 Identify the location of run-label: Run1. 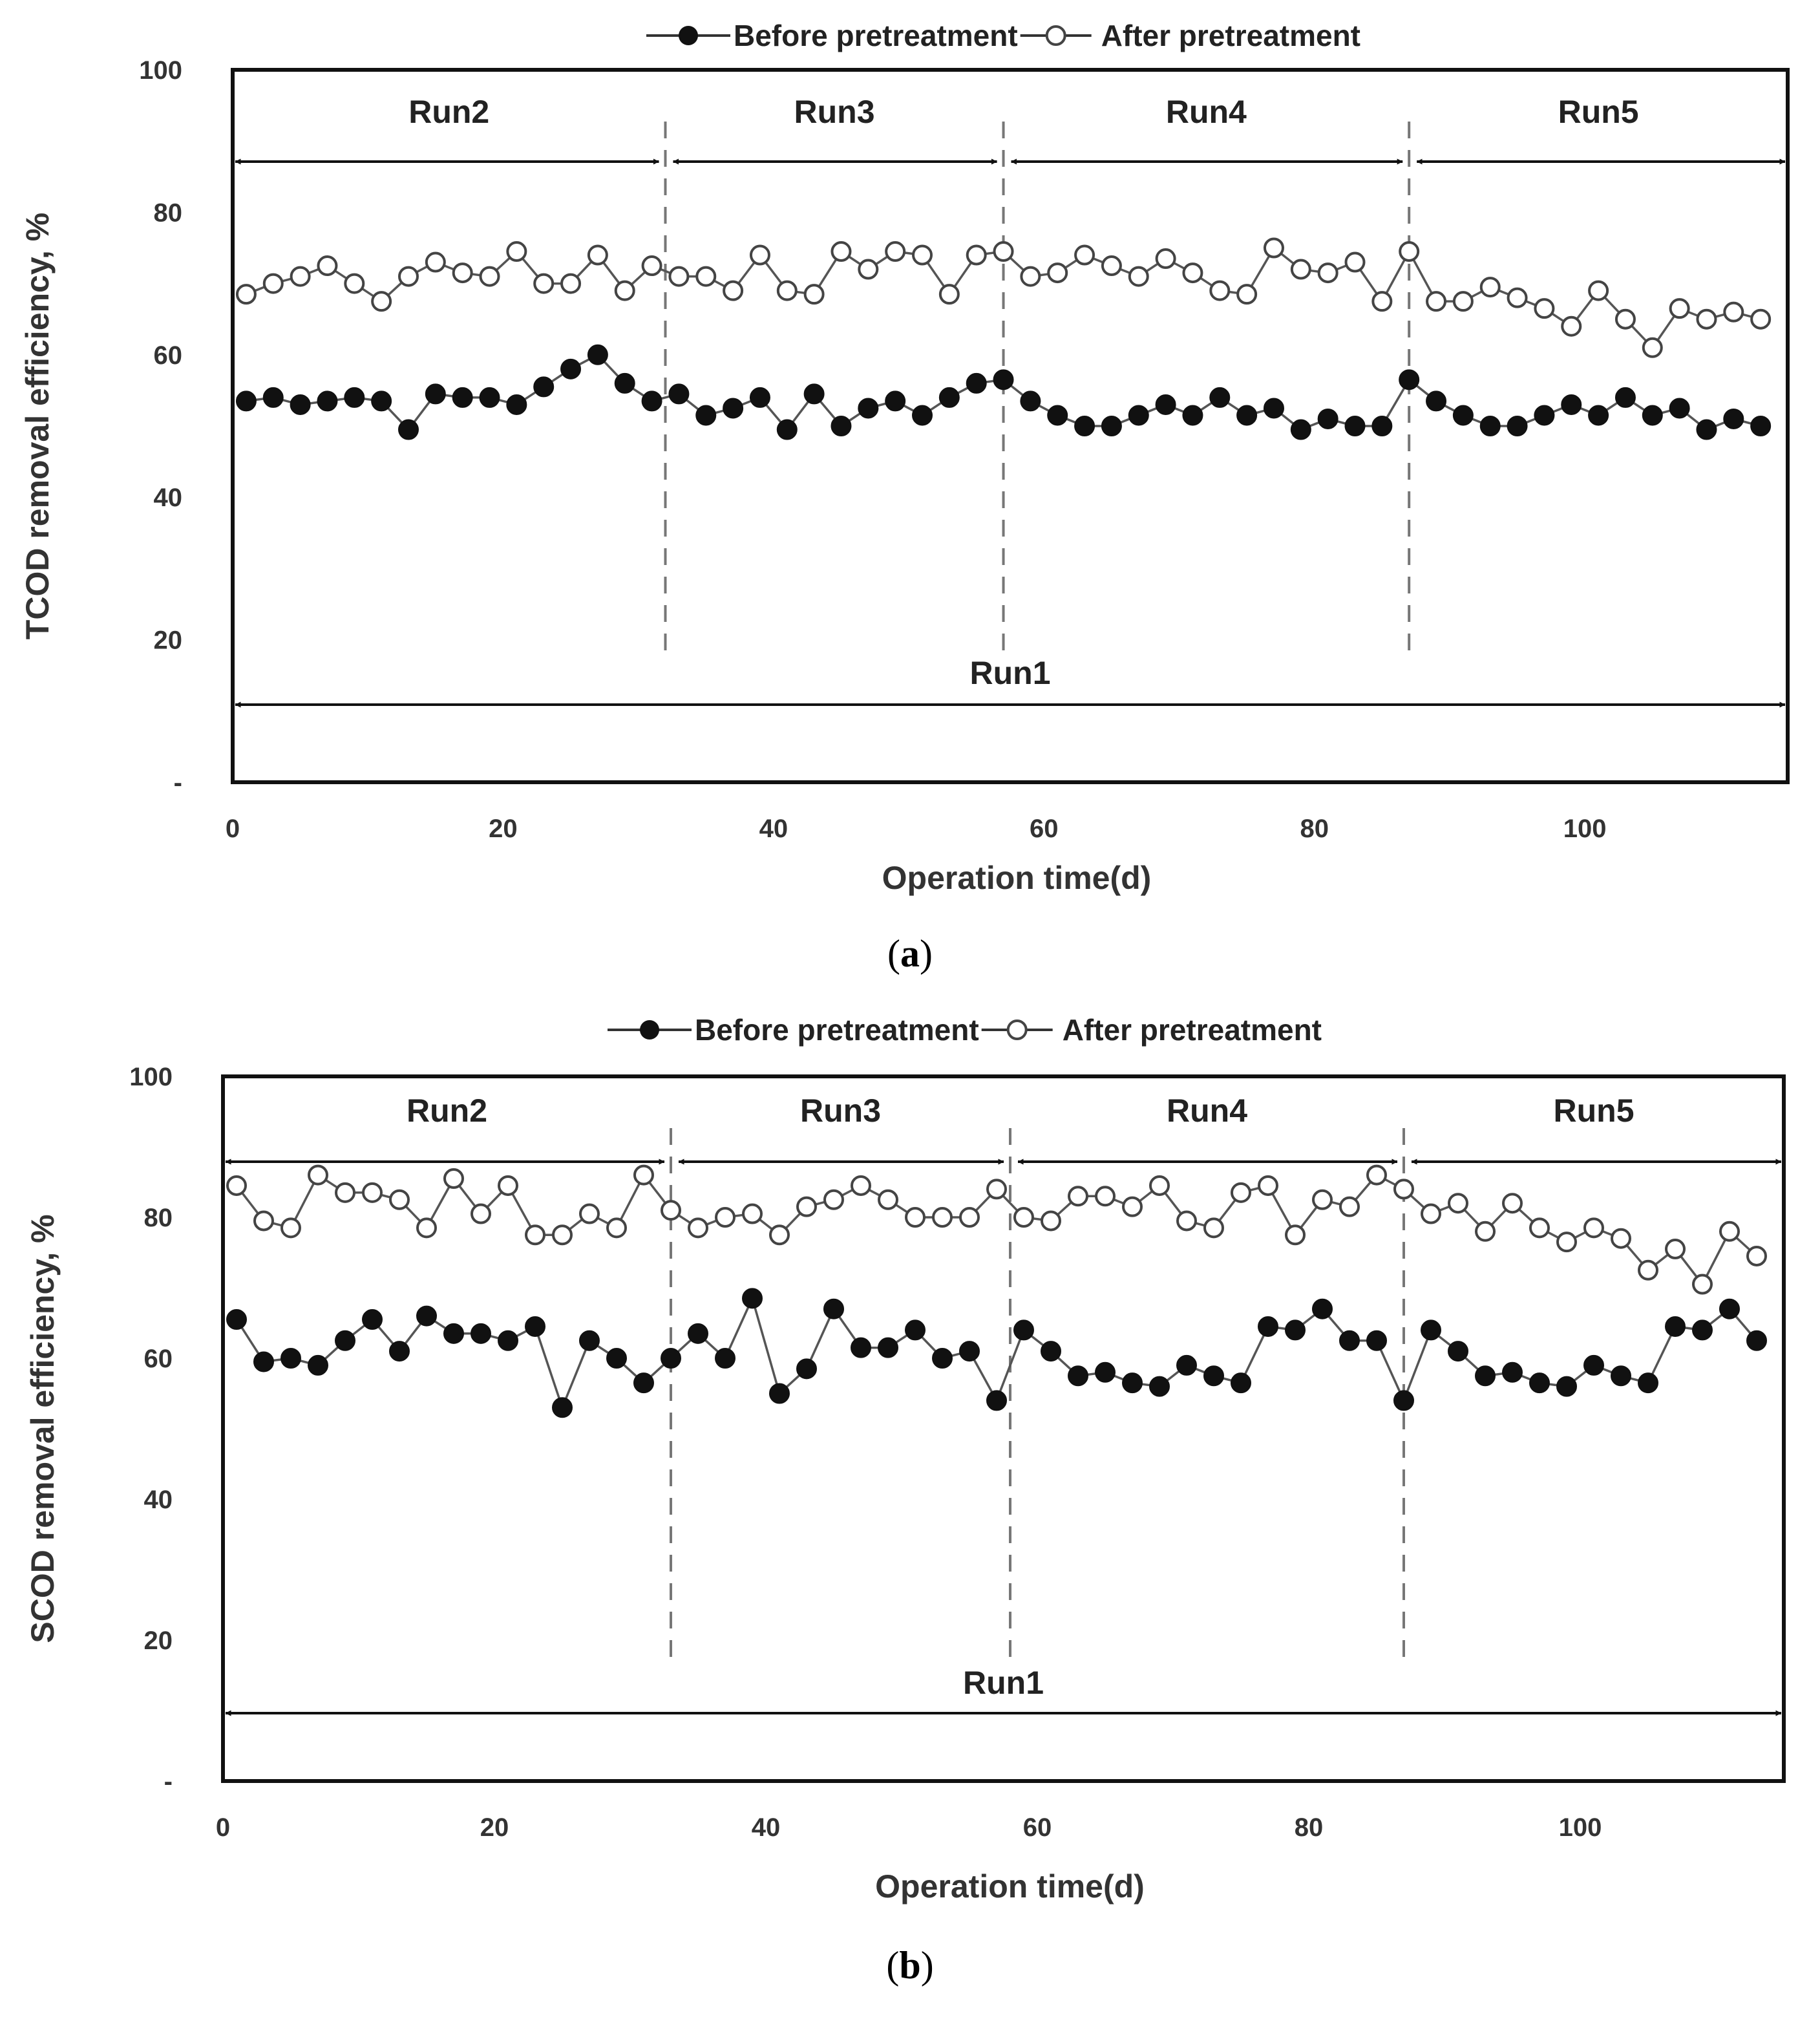
(1004, 1683).